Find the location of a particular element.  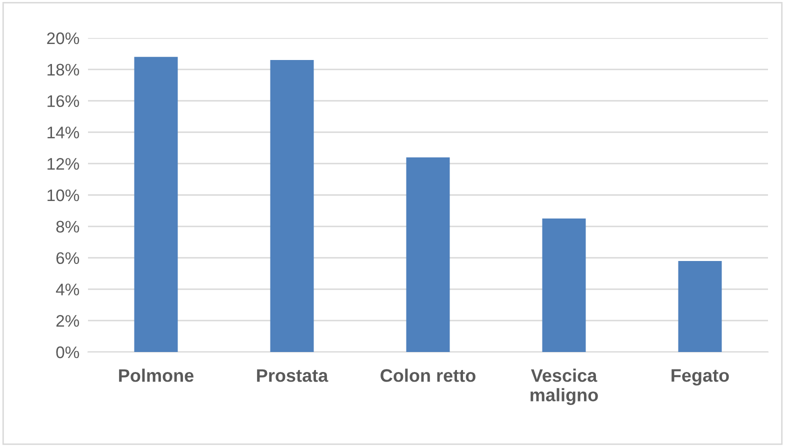

y-tick-label: 18% is located at coordinates (64, 70).